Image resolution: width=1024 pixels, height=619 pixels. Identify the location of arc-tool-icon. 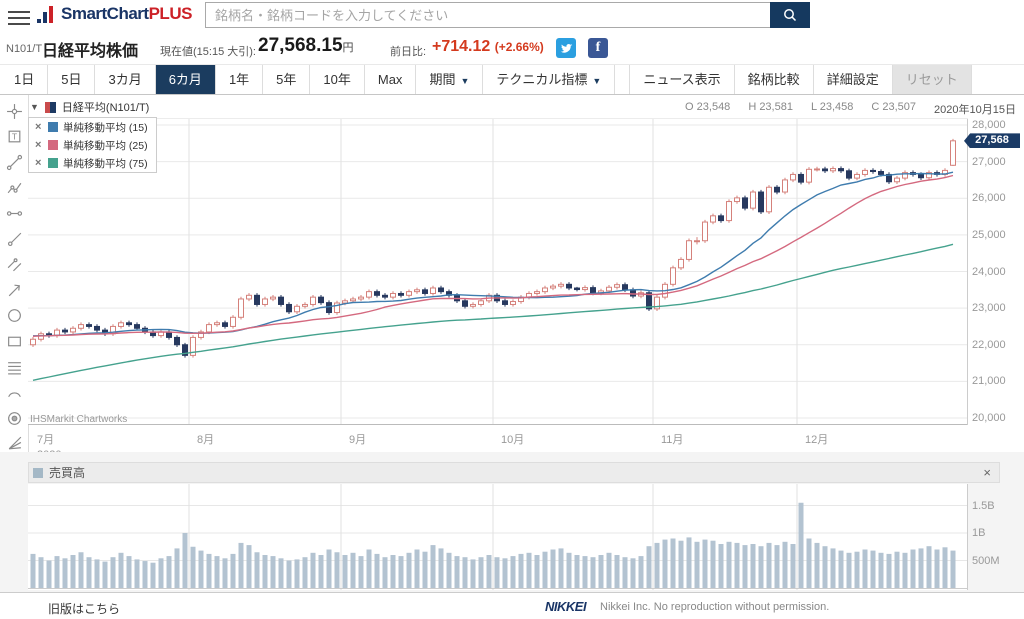
(14, 393).